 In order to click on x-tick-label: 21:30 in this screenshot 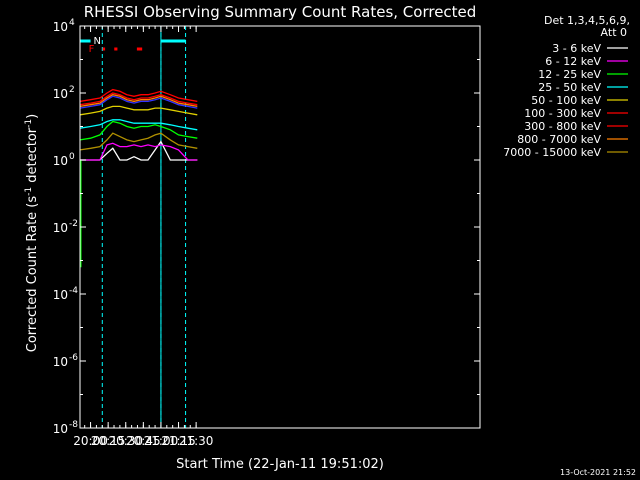, I will do `click(196, 441)`.